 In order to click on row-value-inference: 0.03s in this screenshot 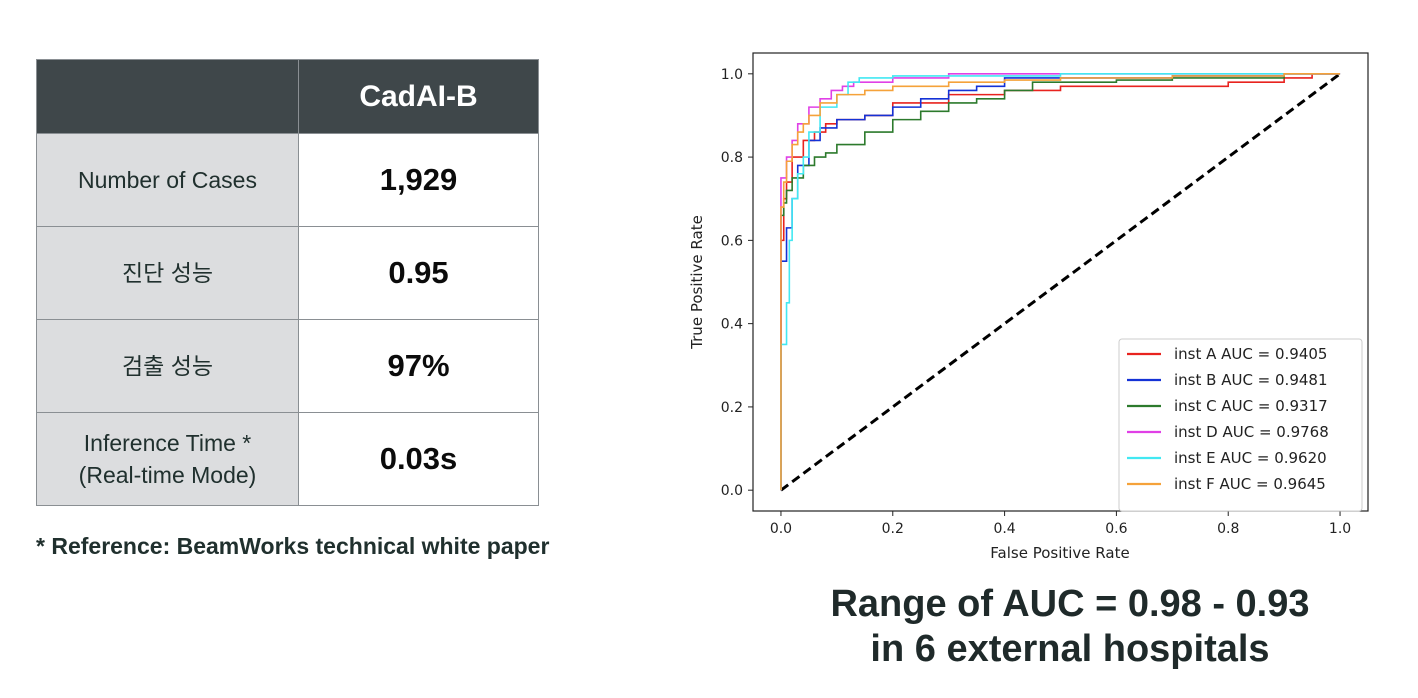, I will do `click(418, 459)`.